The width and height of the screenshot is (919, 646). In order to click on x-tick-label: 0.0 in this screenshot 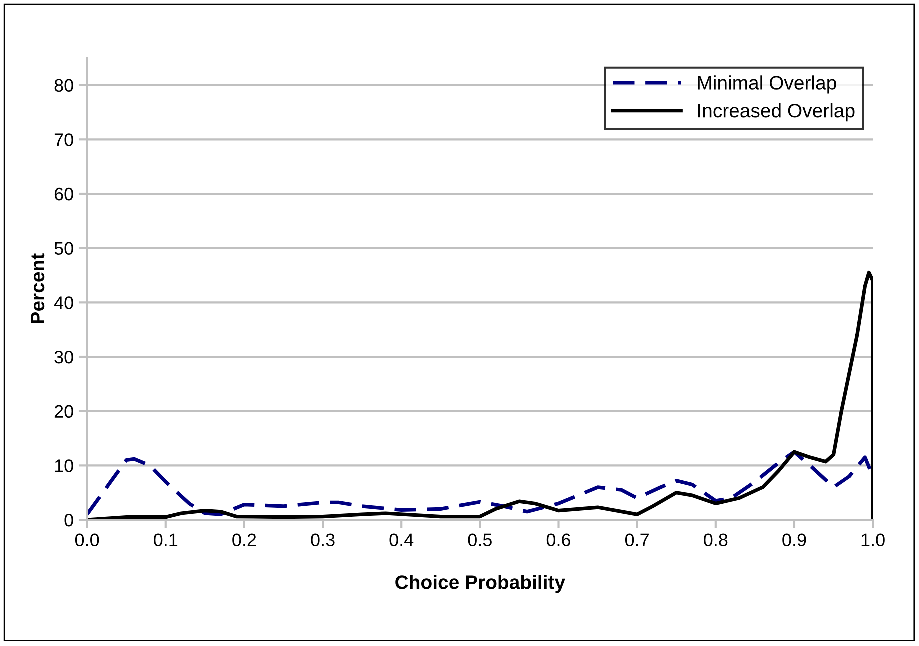, I will do `click(87, 540)`.